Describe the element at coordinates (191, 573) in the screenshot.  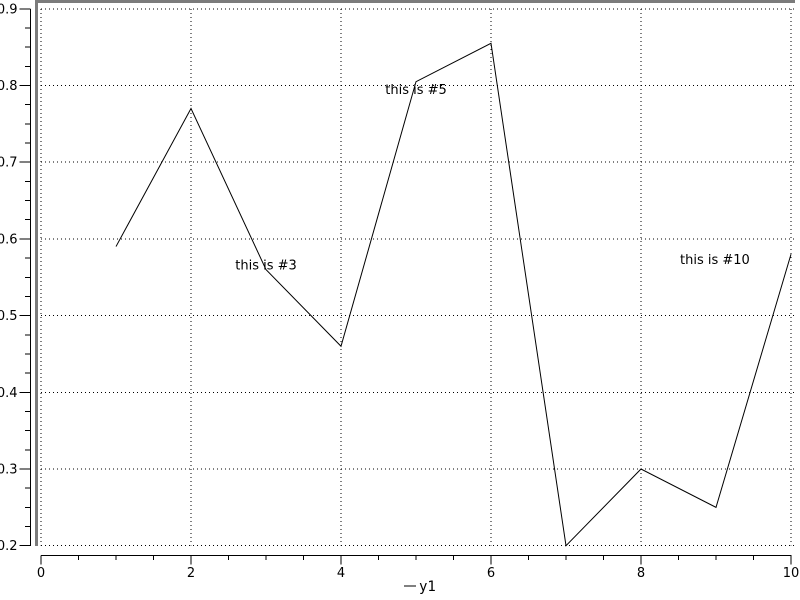
I see `x-axis-tick-label: 2` at that location.